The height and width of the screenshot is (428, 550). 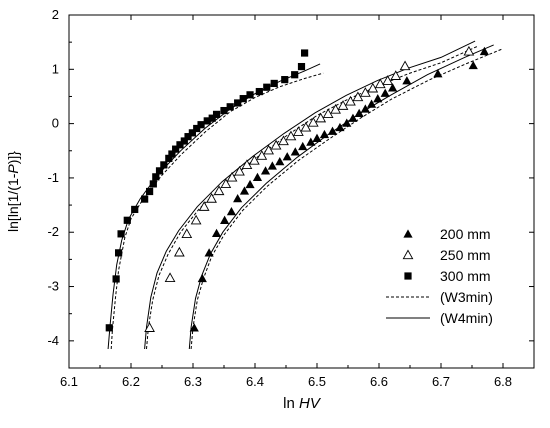 What do you see at coordinates (466, 297) in the screenshot?
I see `legend-item-4-label: (W3min)` at bounding box center [466, 297].